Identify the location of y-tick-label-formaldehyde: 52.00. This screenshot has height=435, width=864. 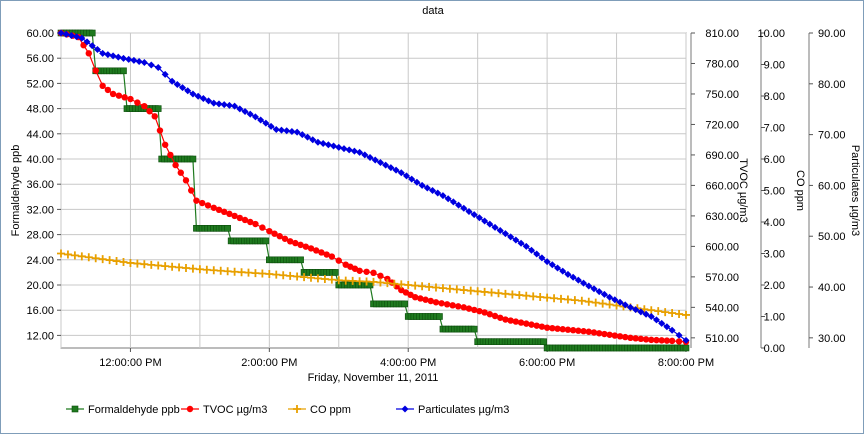
(40, 84).